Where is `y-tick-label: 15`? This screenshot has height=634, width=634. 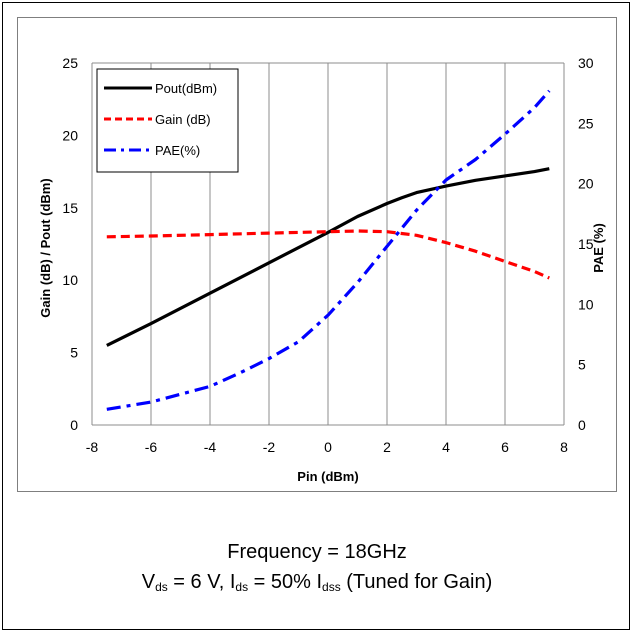
y-tick-label: 15 is located at coordinates (70, 208).